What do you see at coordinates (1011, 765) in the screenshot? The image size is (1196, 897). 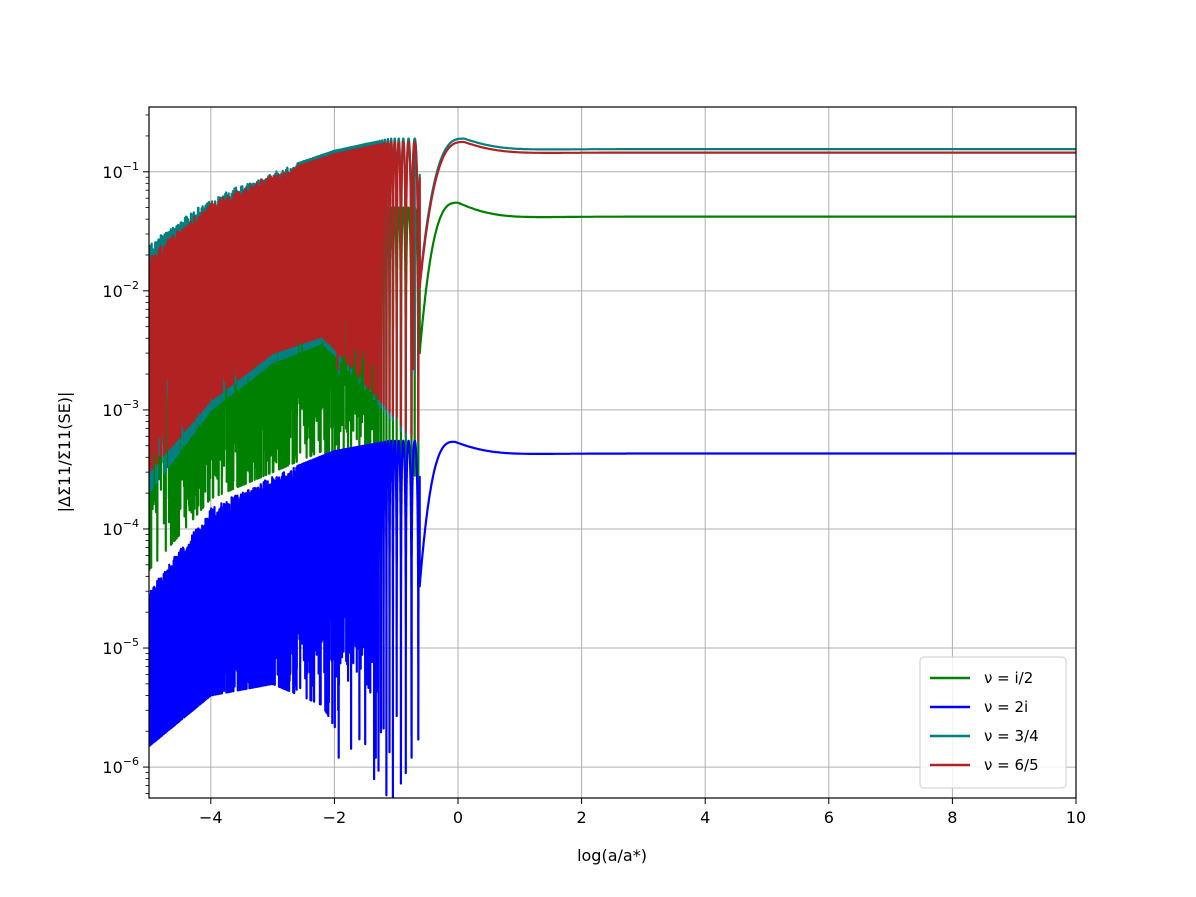 I see `legend-label: ν = 6/5` at bounding box center [1011, 765].